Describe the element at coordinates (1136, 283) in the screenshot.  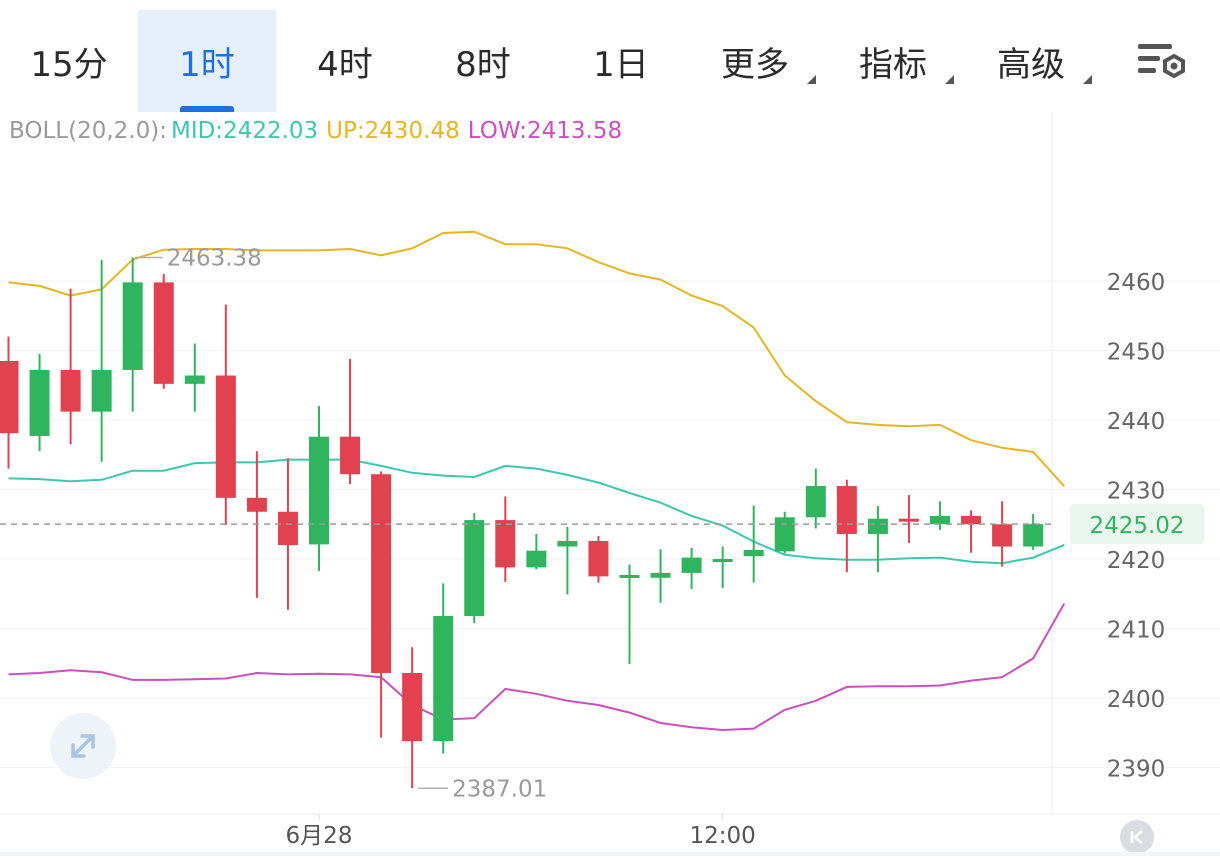
I see `y-tick-label: 2460` at that location.